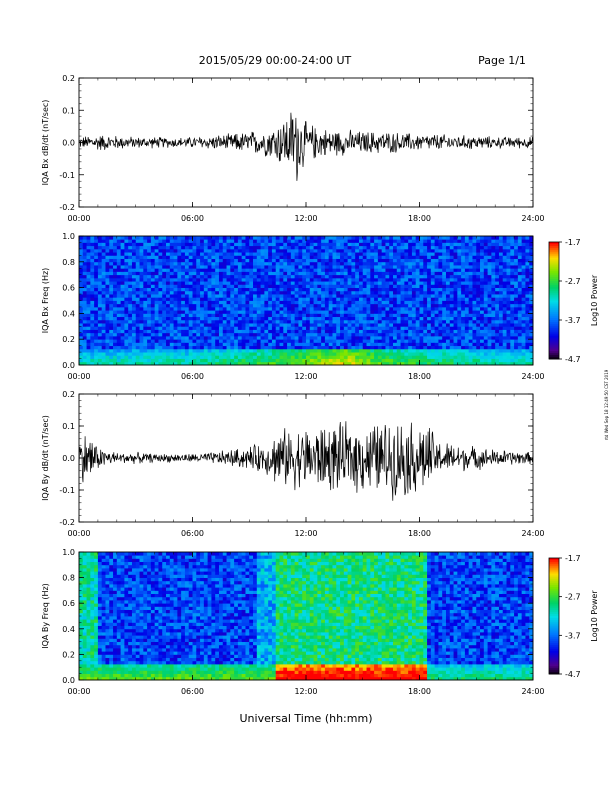 The height and width of the screenshot is (796, 612). What do you see at coordinates (45, 616) in the screenshot?
I see `y-axis-label: IQA By Freq (Hz)` at bounding box center [45, 616].